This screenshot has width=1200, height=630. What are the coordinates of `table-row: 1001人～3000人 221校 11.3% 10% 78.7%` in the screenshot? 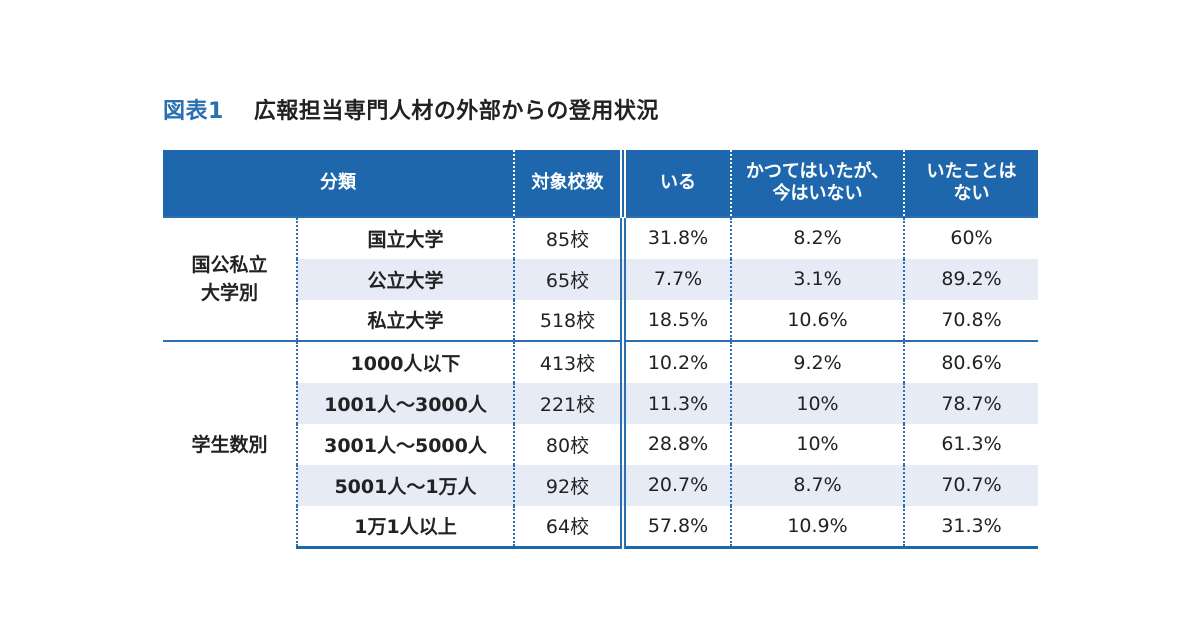 It's located at (600, 403).